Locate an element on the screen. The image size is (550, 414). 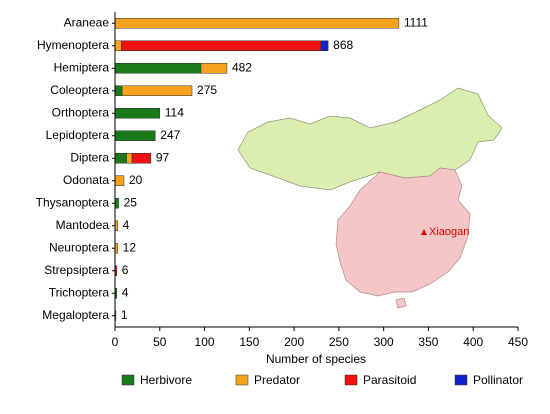
x-tick-label: 0 is located at coordinates (115, 342).